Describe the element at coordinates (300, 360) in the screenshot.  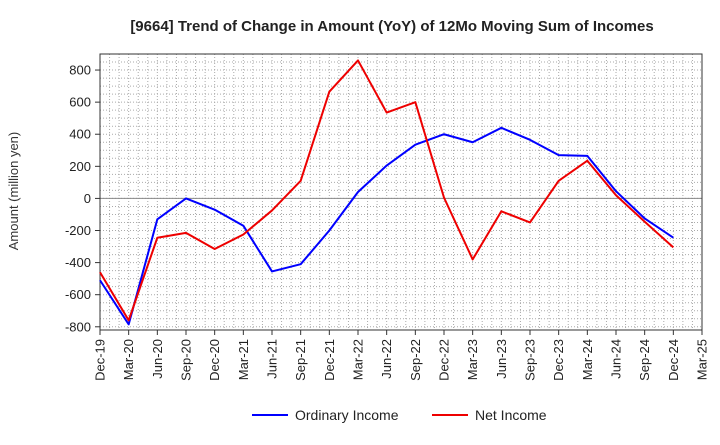
I see `x-tick-label: Sep-21` at that location.